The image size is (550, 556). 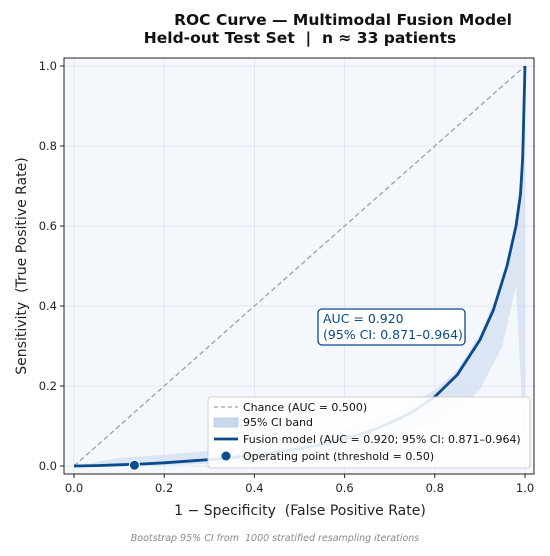 What do you see at coordinates (338, 456) in the screenshot?
I see `legend-label-operating-point: Operating point (threshold = 0.50)` at bounding box center [338, 456].